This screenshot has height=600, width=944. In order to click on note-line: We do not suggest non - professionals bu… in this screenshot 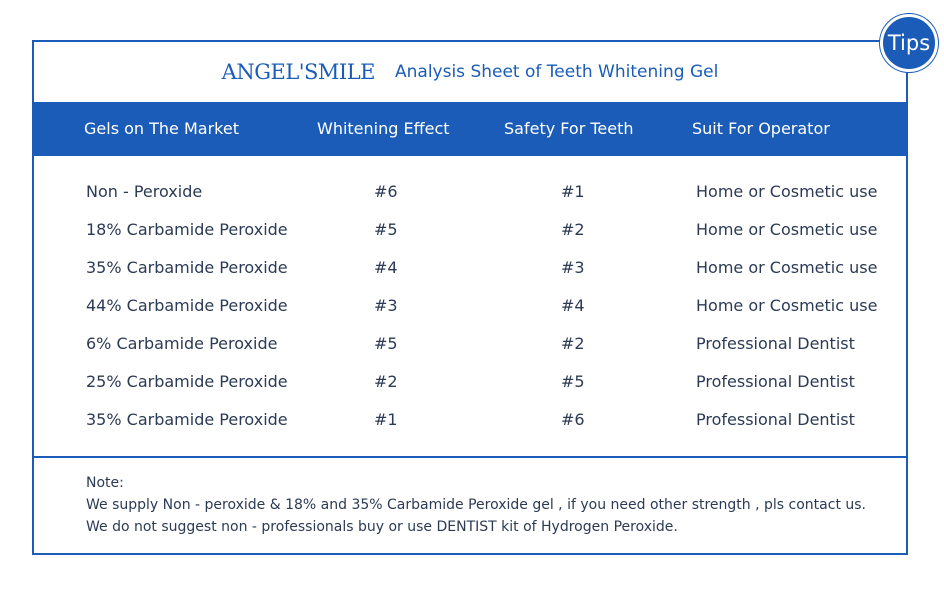, I will do `click(382, 527)`.